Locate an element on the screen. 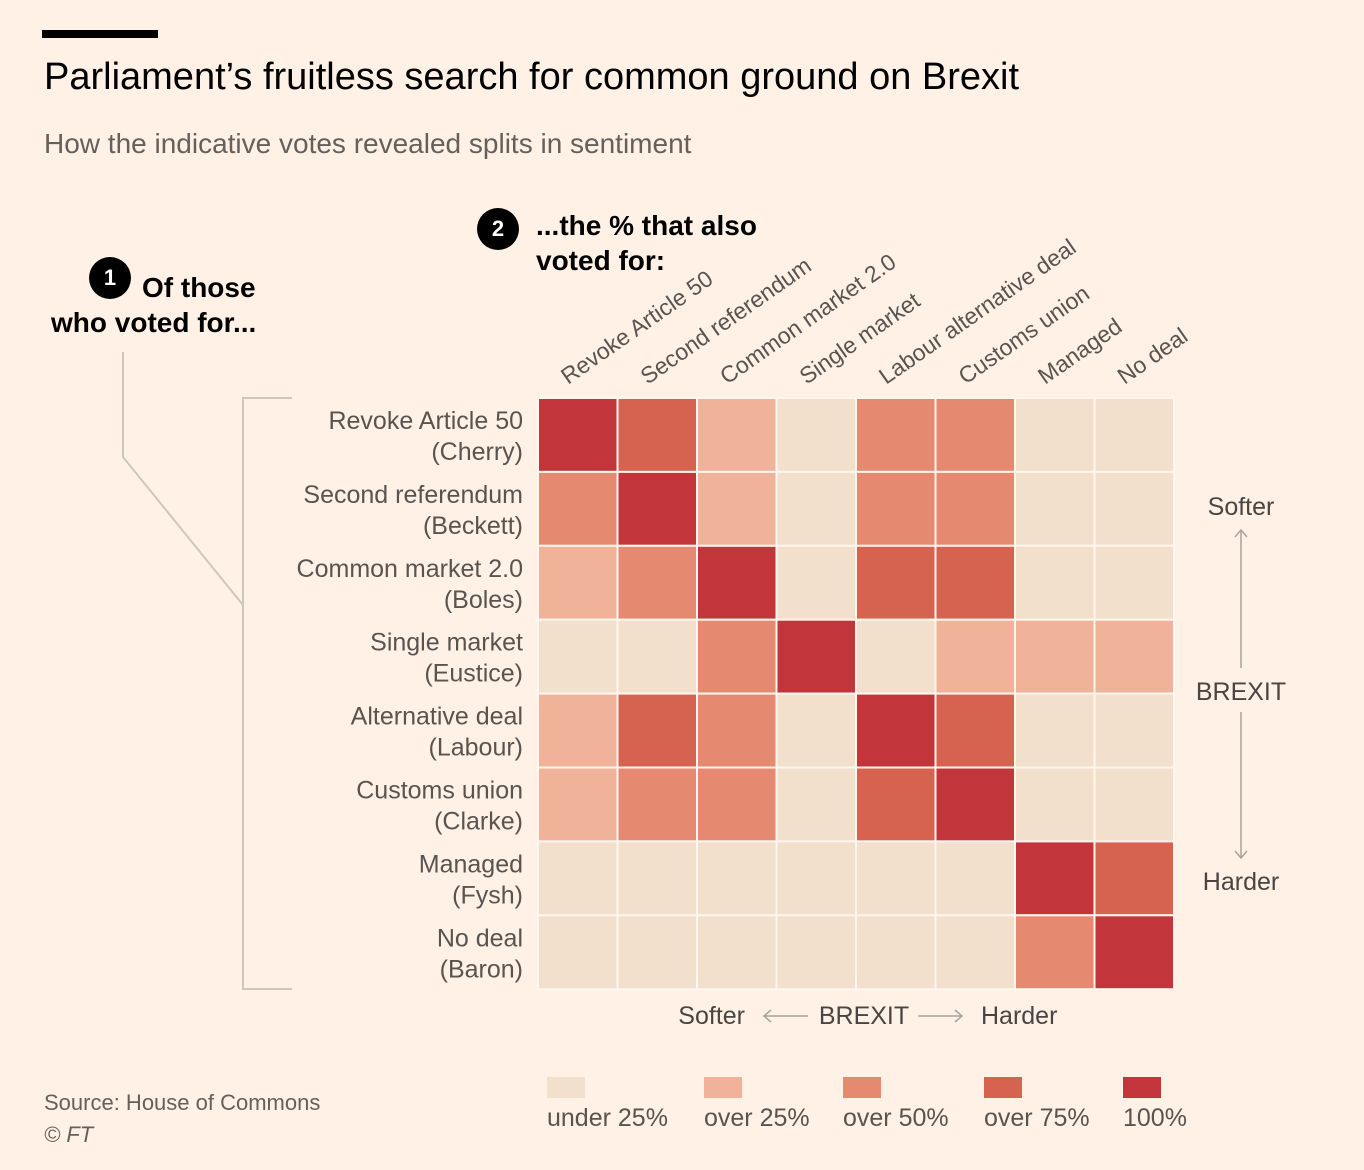 The width and height of the screenshot is (1364, 1170). cell-managed-x-customs-union is located at coordinates (975, 878).